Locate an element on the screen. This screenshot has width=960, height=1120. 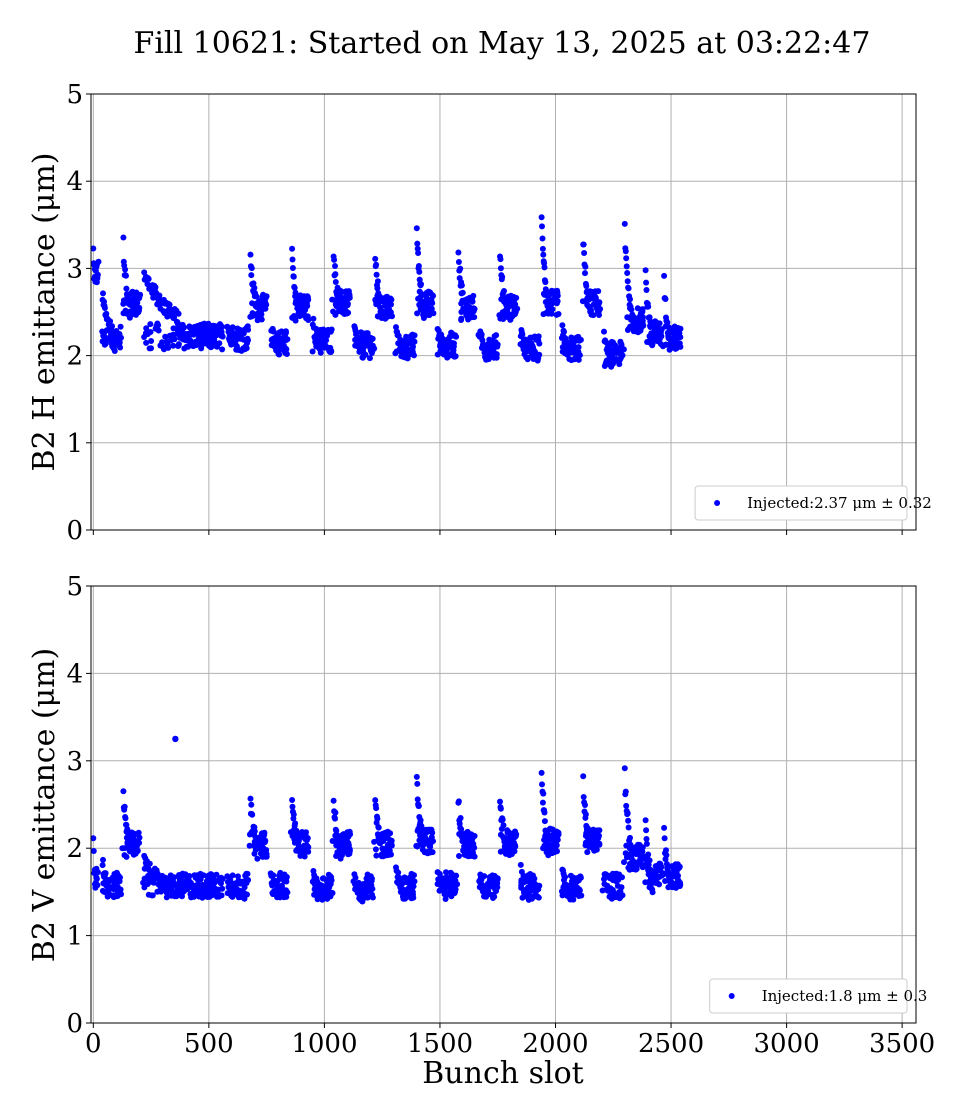
y-tick-label: 1 is located at coordinates (74, 444).